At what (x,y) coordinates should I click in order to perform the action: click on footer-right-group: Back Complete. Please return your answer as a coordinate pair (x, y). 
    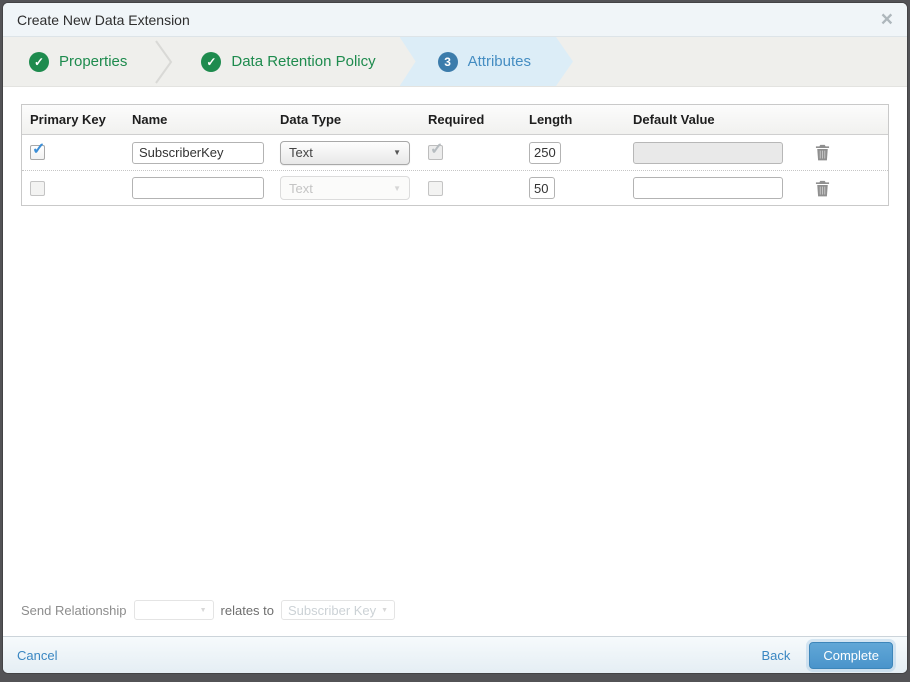
    Looking at the image, I should click on (827, 655).